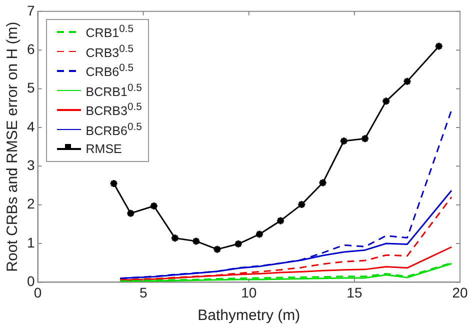  What do you see at coordinates (110, 52) in the screenshot?
I see `legend-label: CRB3$^{0.5}$` at bounding box center [110, 52].